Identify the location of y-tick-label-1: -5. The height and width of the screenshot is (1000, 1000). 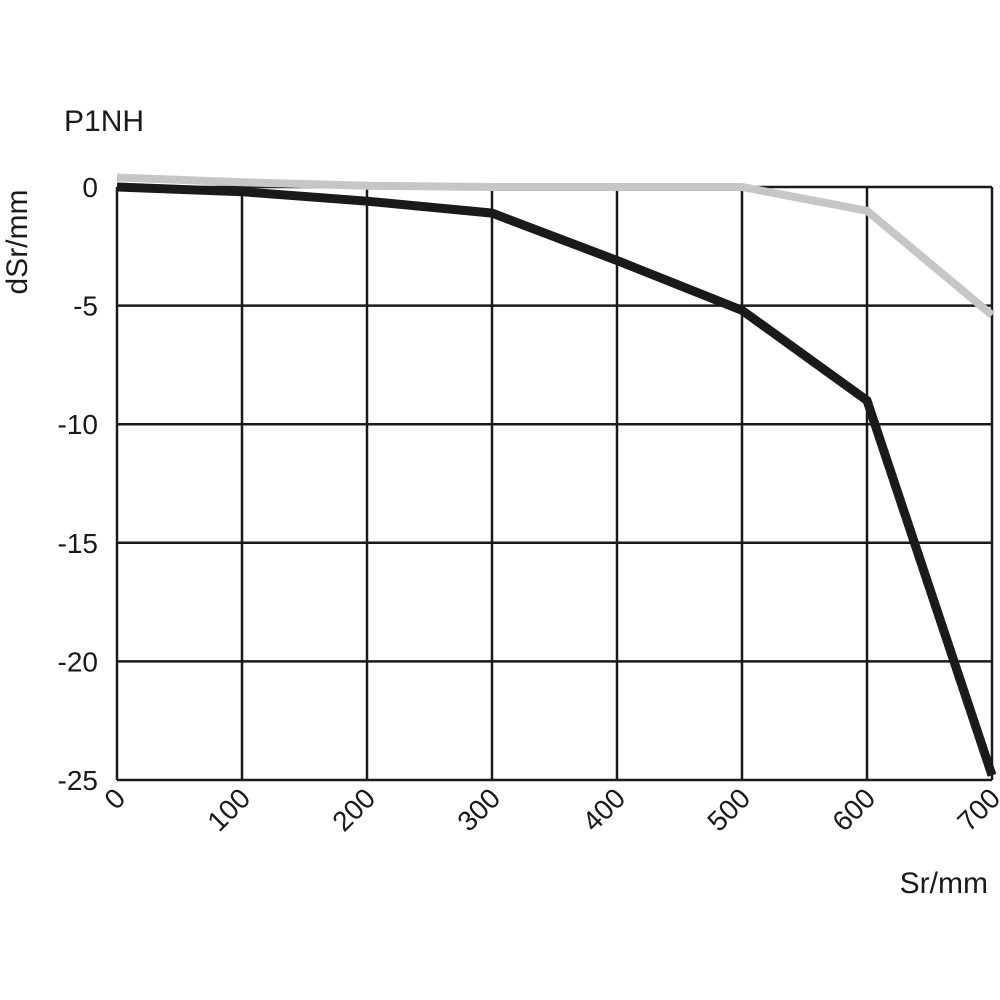
(85, 306).